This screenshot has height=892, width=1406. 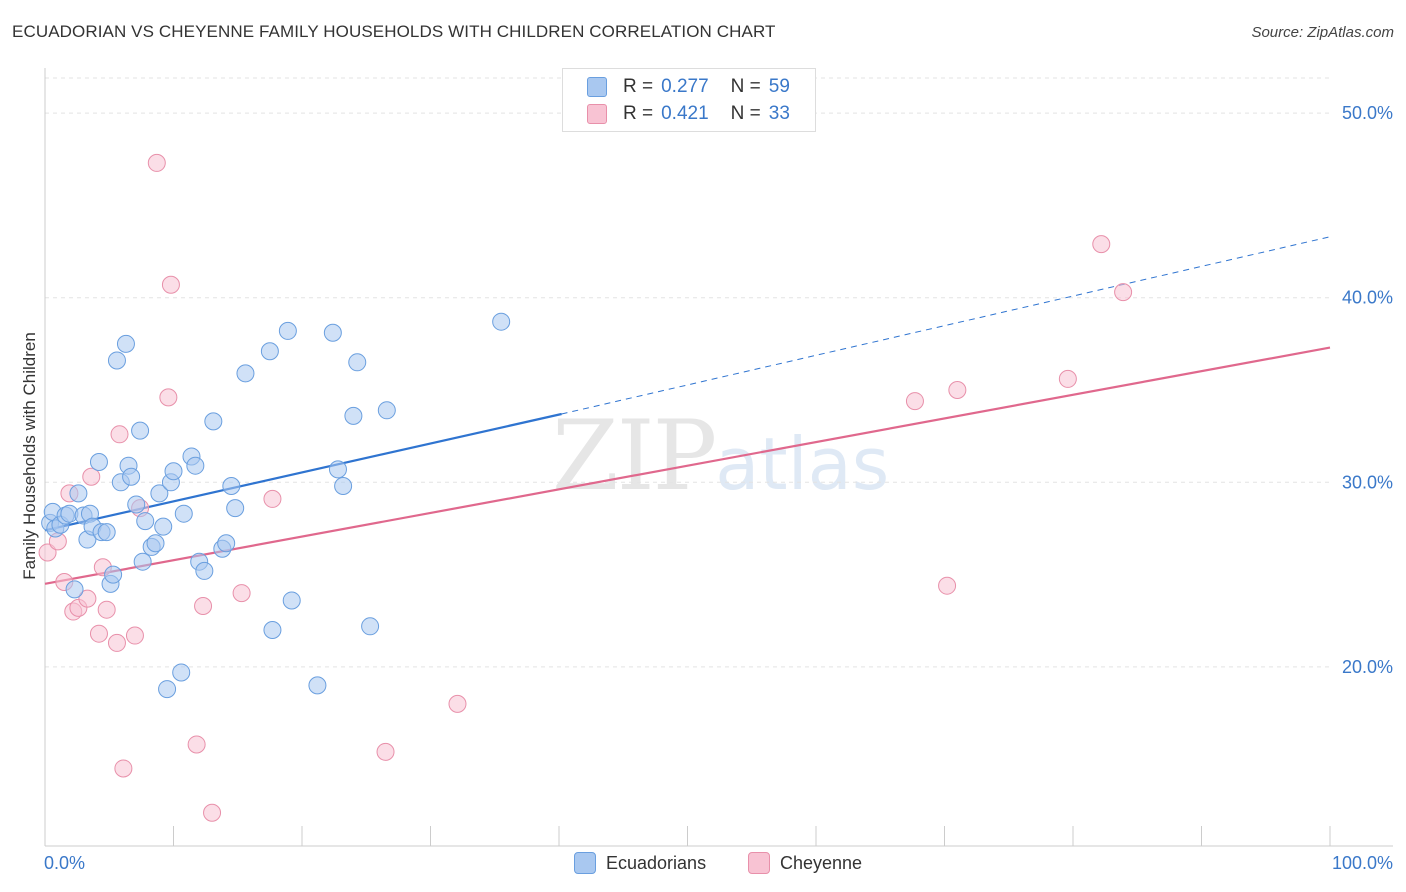 I want to click on y-tick-label: 40.0%, so click(x=1367, y=298).